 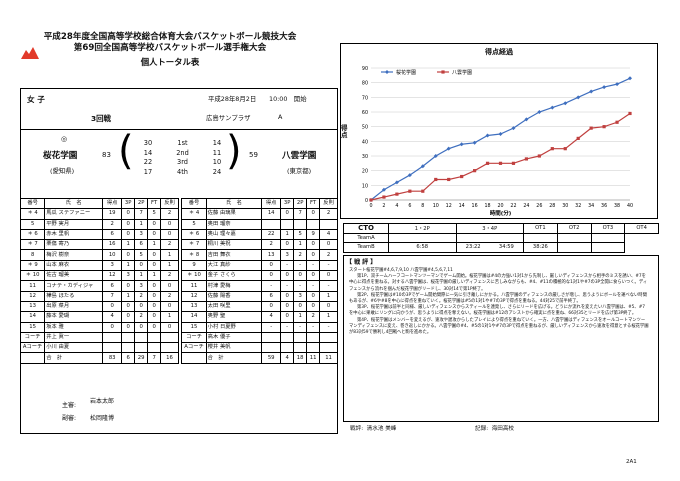 What do you see at coordinates (234, 265) in the screenshot?
I see `away-cell: 大江 真紗` at bounding box center [234, 265].